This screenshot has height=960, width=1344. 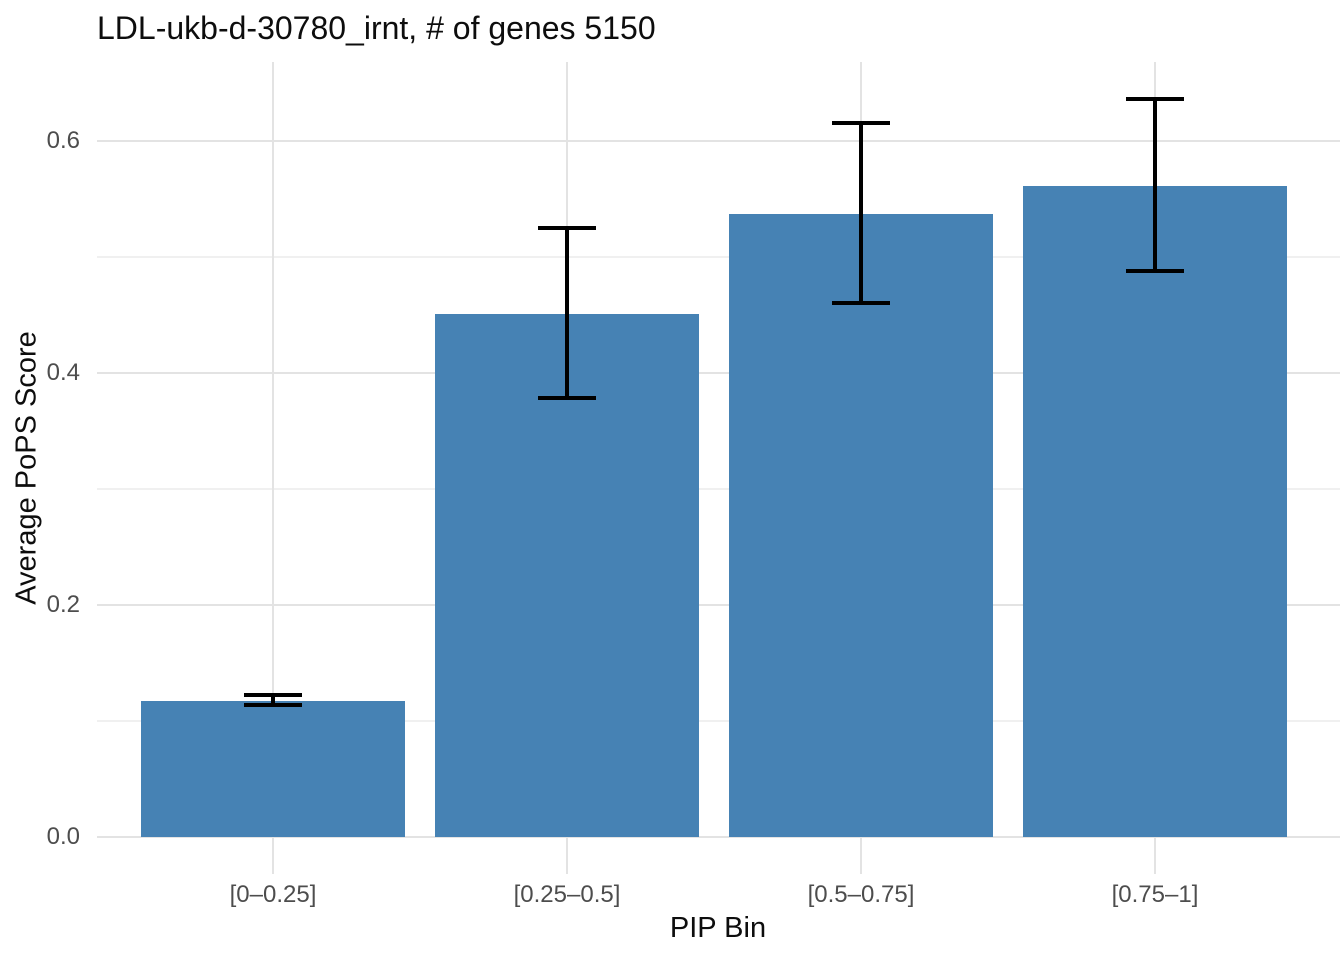 What do you see at coordinates (273, 894) in the screenshot?
I see `x-tick-label: [0–0.25]` at bounding box center [273, 894].